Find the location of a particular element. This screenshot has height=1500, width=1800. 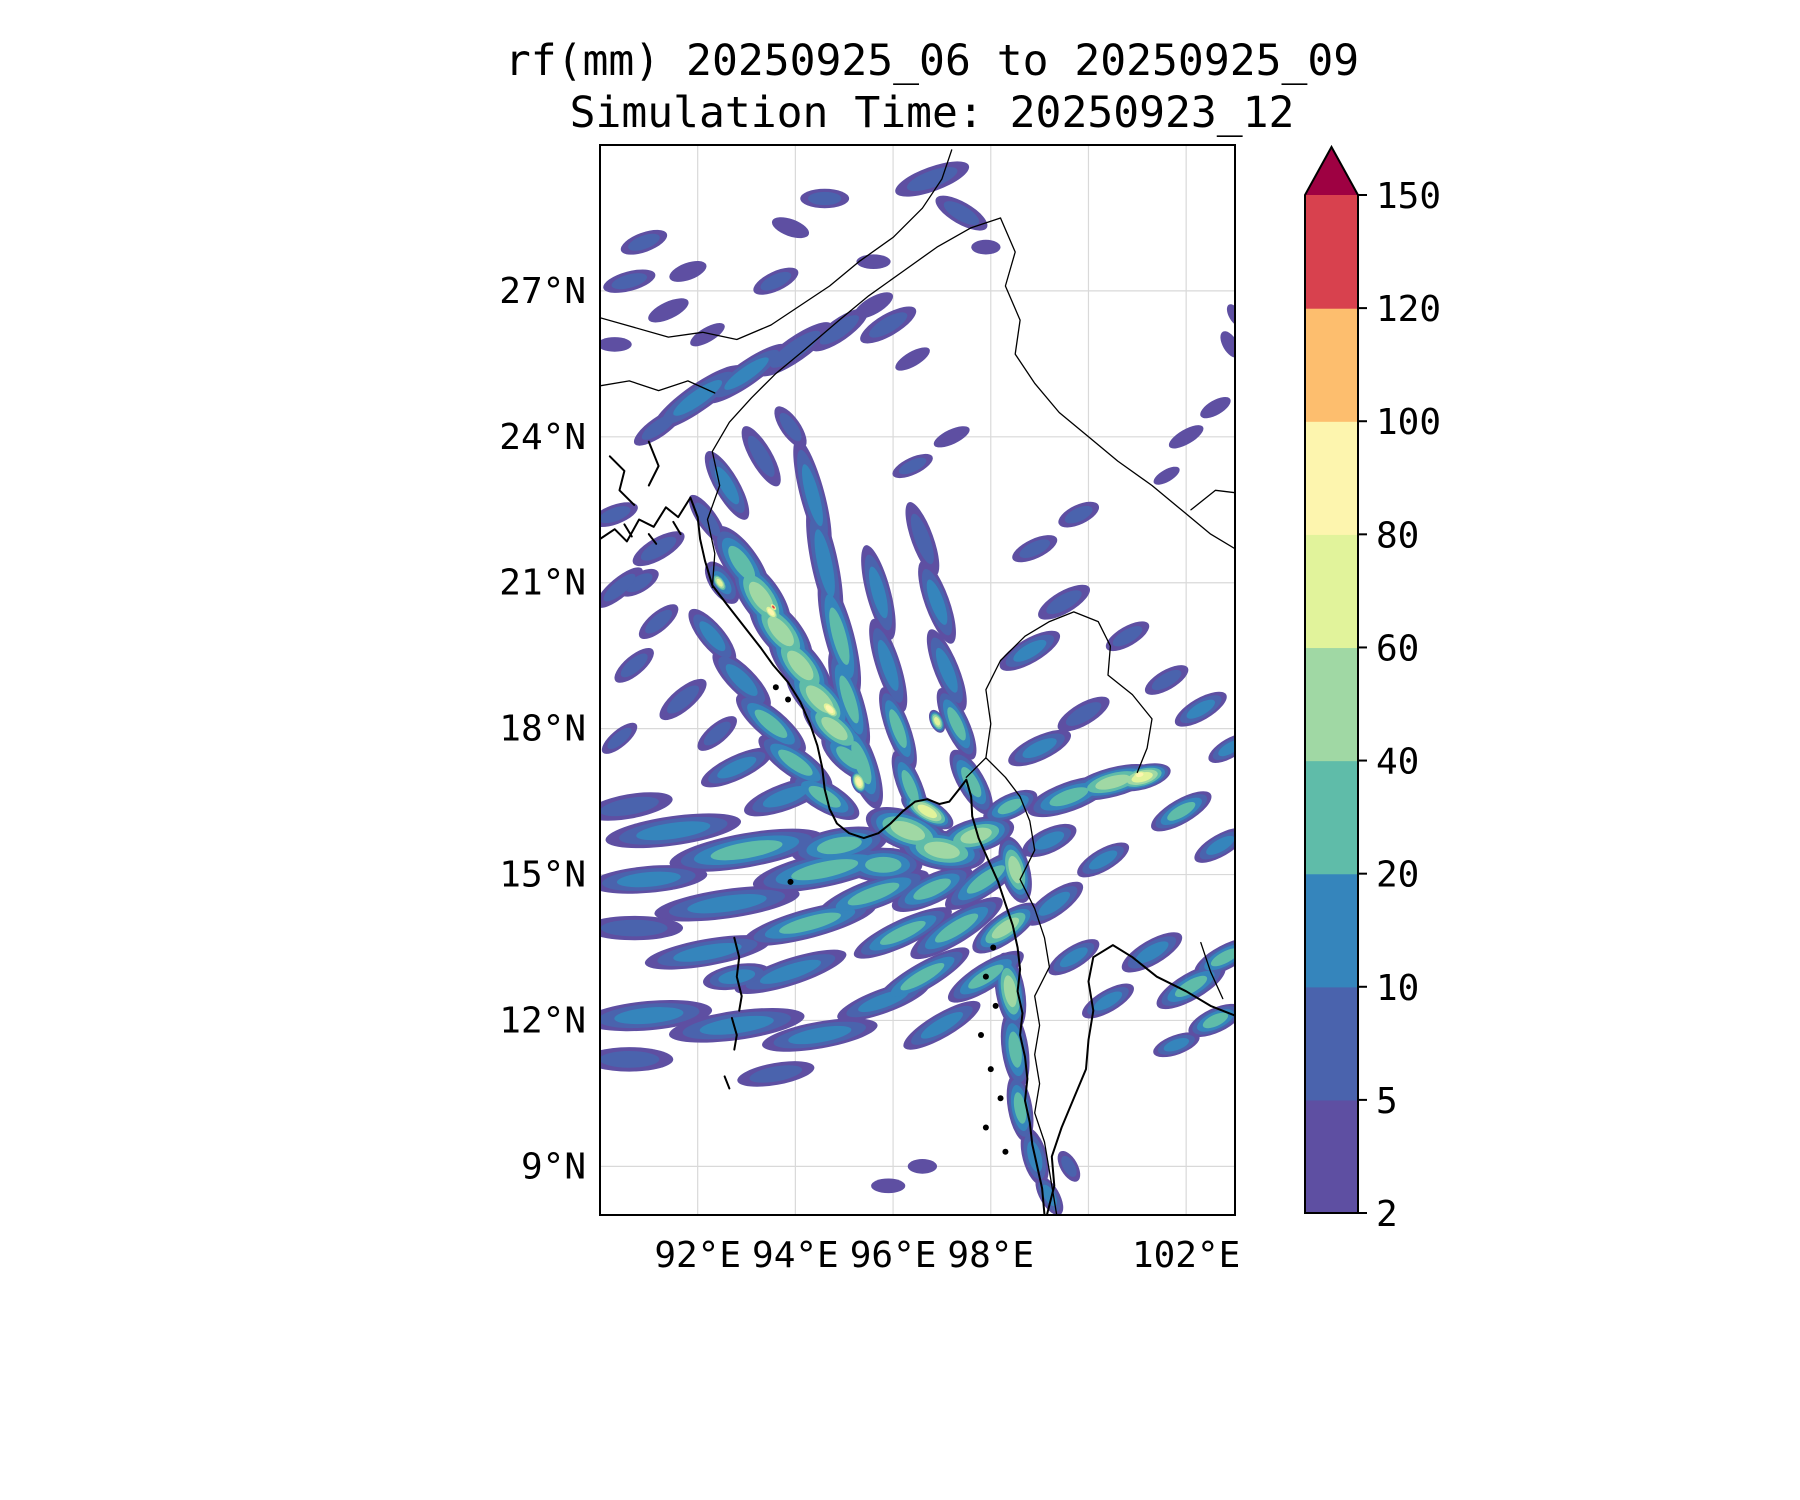

colorbar-tick-label: 80 is located at coordinates (1397, 535).